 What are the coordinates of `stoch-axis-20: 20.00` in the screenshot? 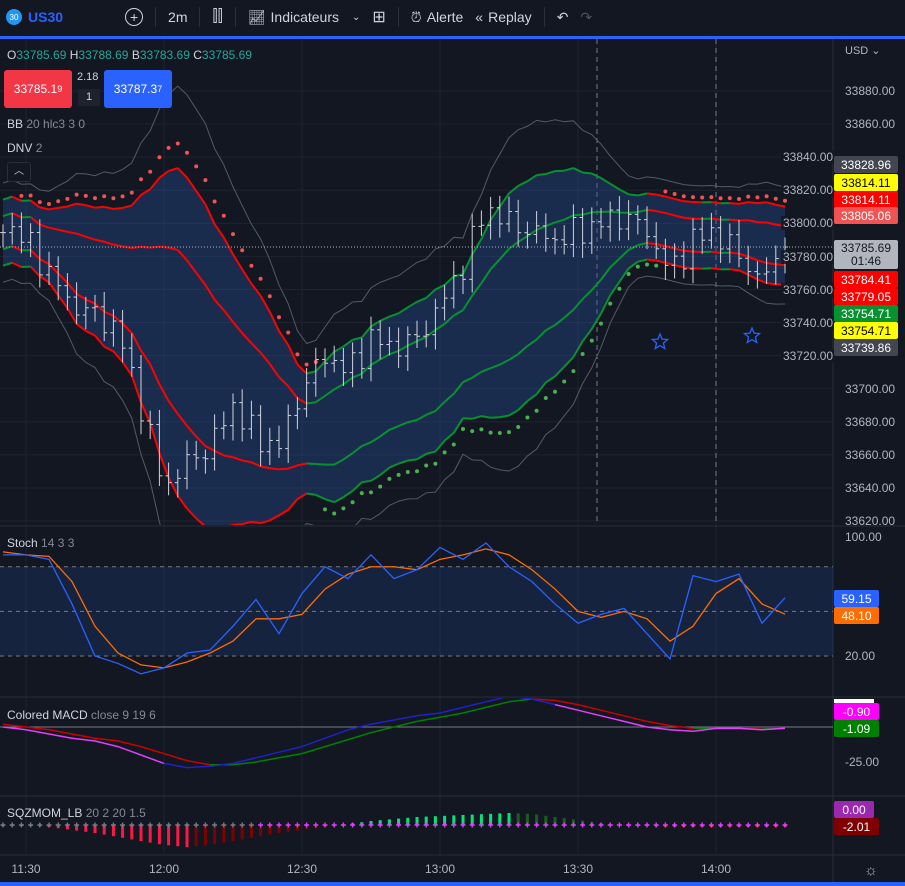 It's located at (860, 656).